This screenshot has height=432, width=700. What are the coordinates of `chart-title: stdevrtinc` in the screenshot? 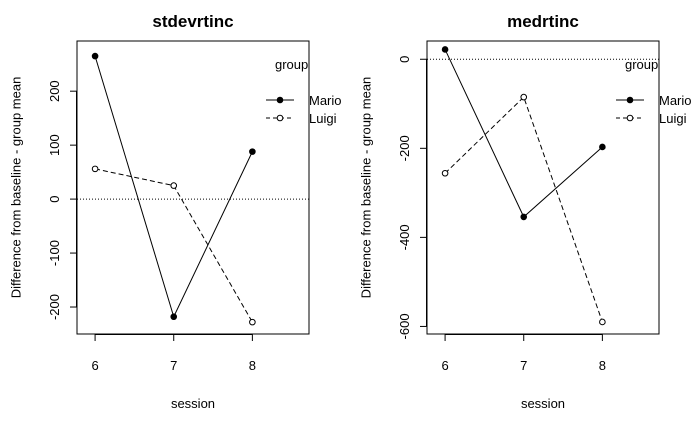 It's located at (192, 21).